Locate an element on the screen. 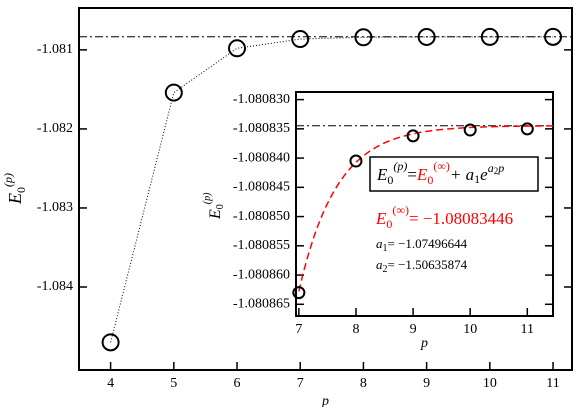  y-tick-label: -1.080840 is located at coordinates (261, 157).